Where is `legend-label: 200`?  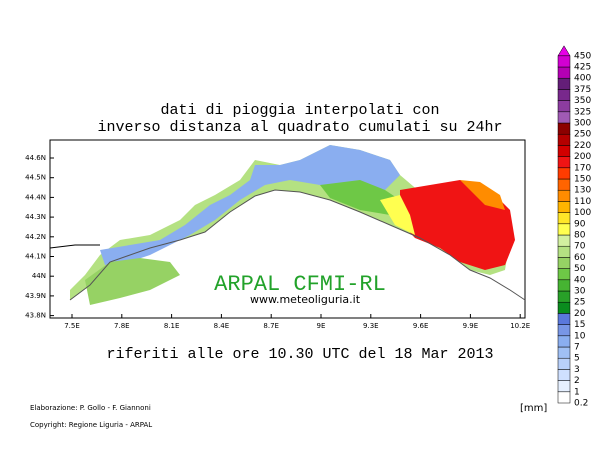
legend-label: 200 is located at coordinates (582, 157).